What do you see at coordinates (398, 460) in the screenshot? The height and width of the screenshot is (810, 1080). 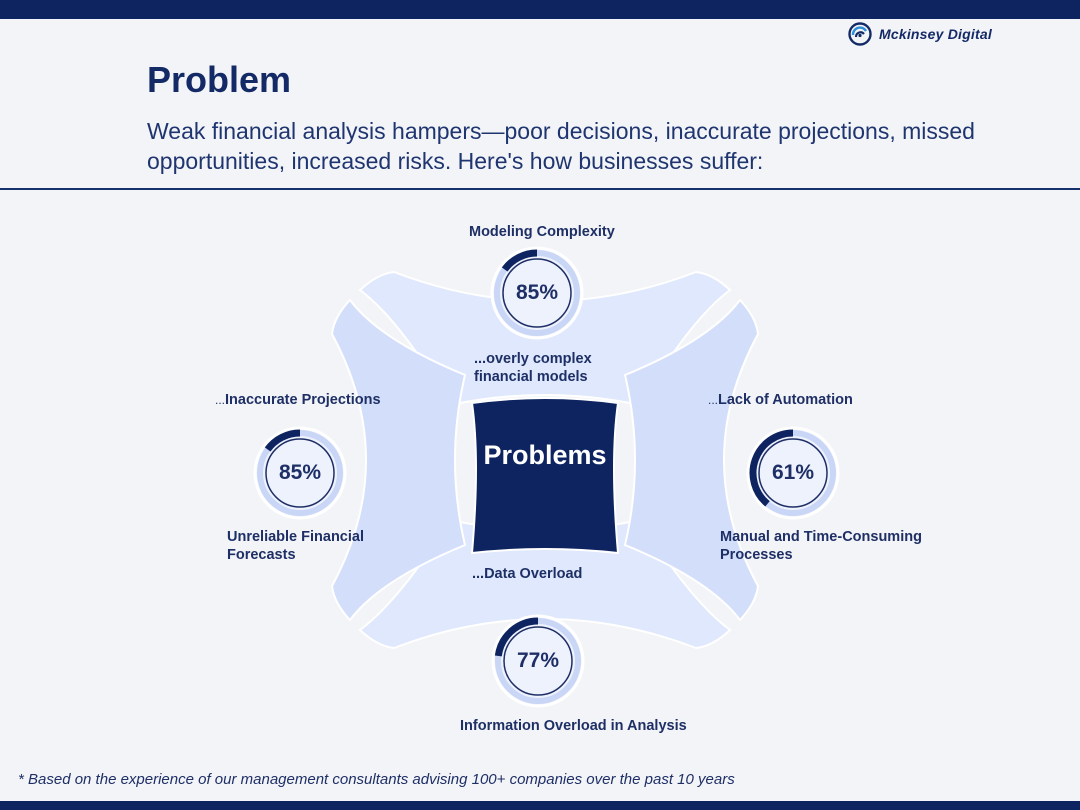 I see `petal-left` at bounding box center [398, 460].